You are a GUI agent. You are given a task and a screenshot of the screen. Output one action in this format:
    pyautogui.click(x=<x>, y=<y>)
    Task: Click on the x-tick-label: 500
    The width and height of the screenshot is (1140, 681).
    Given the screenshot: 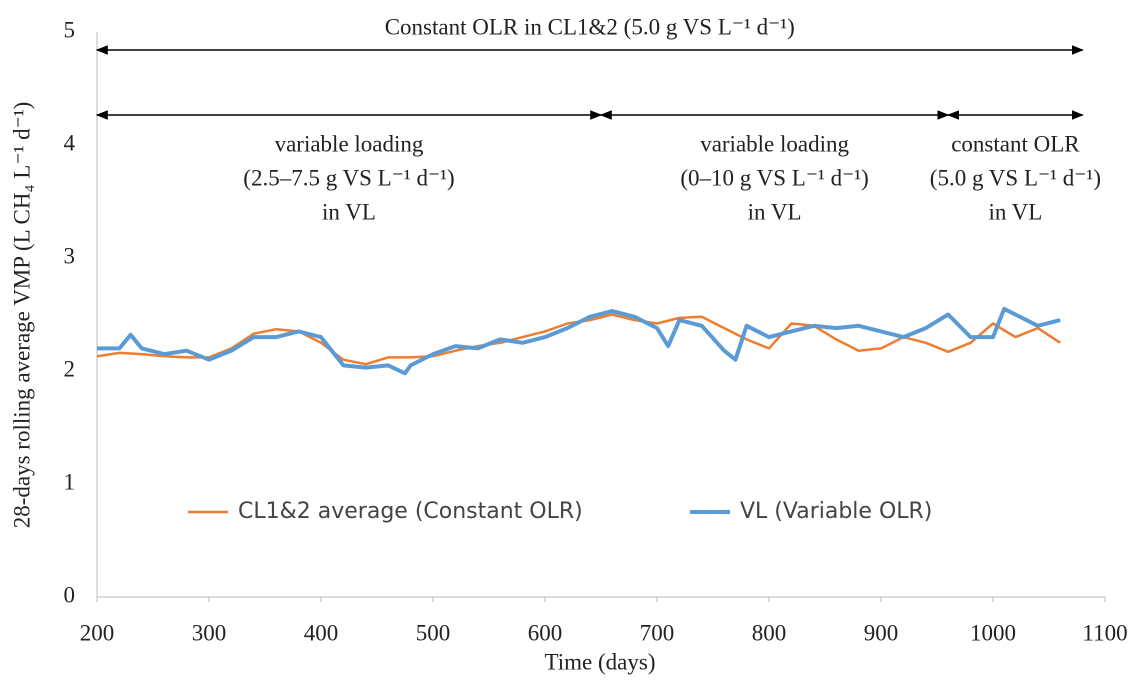 What is the action you would take?
    pyautogui.click(x=433, y=632)
    